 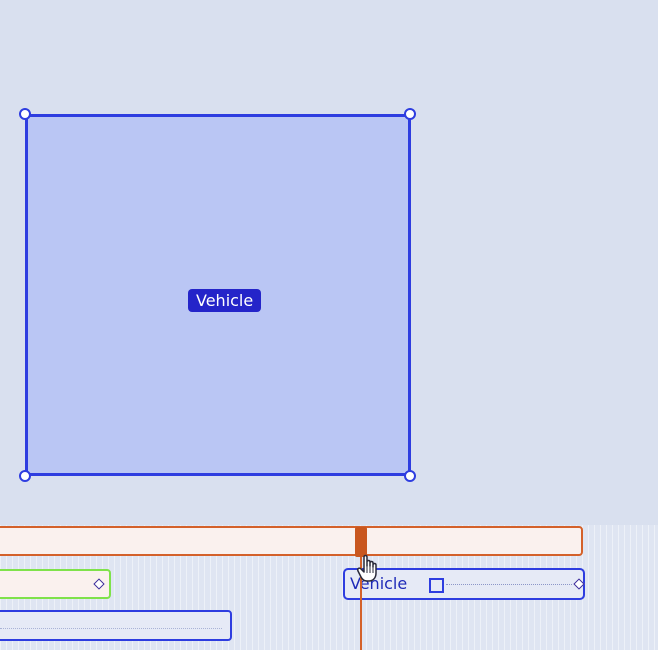 I want to click on resize-handle-top-left, so click(x=25, y=114).